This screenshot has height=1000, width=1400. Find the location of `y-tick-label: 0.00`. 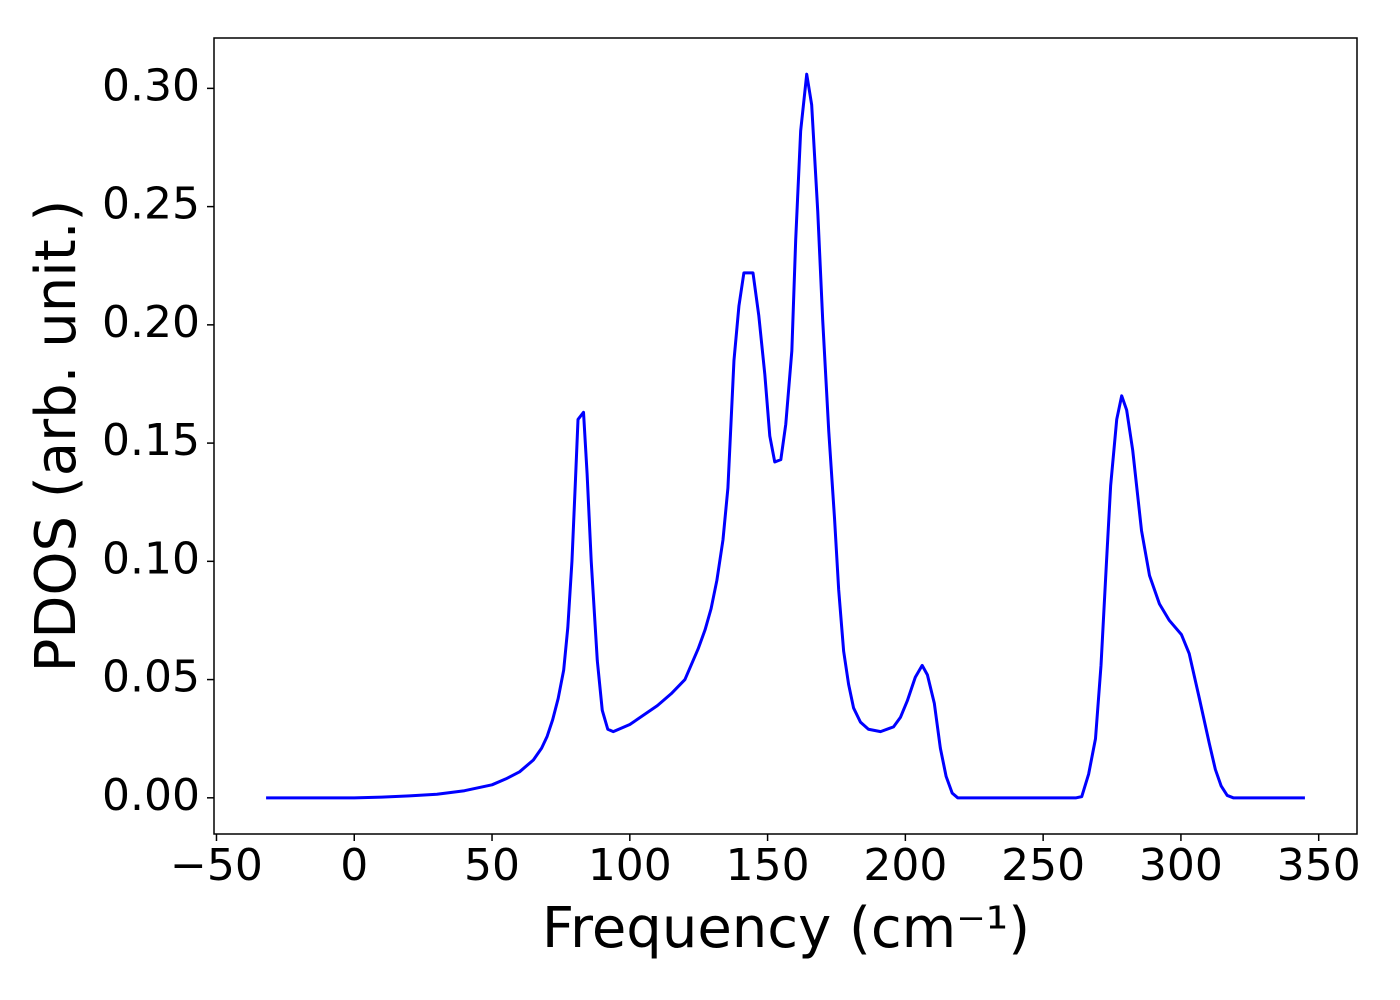

y-tick-label: 0.00 is located at coordinates (151, 795).